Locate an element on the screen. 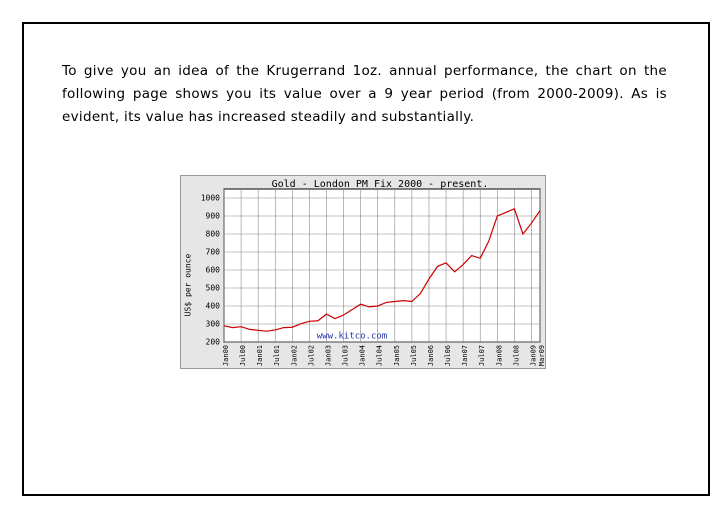  y-tick-label: 400 is located at coordinates (213, 306).